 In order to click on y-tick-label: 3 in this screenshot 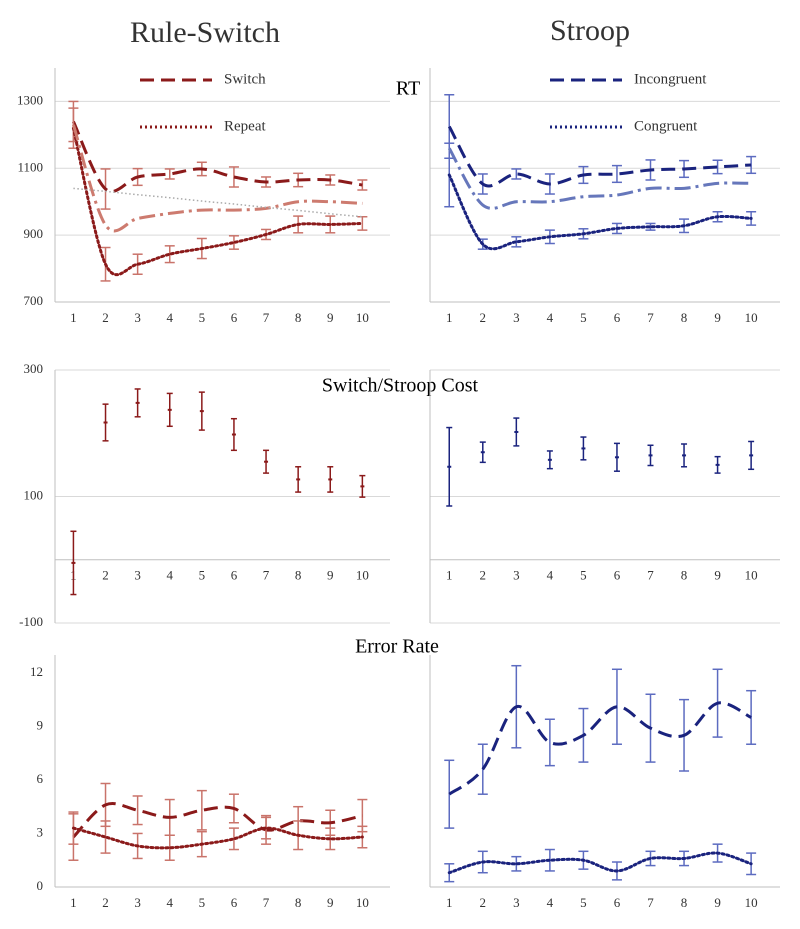, I will do `click(40, 831)`.